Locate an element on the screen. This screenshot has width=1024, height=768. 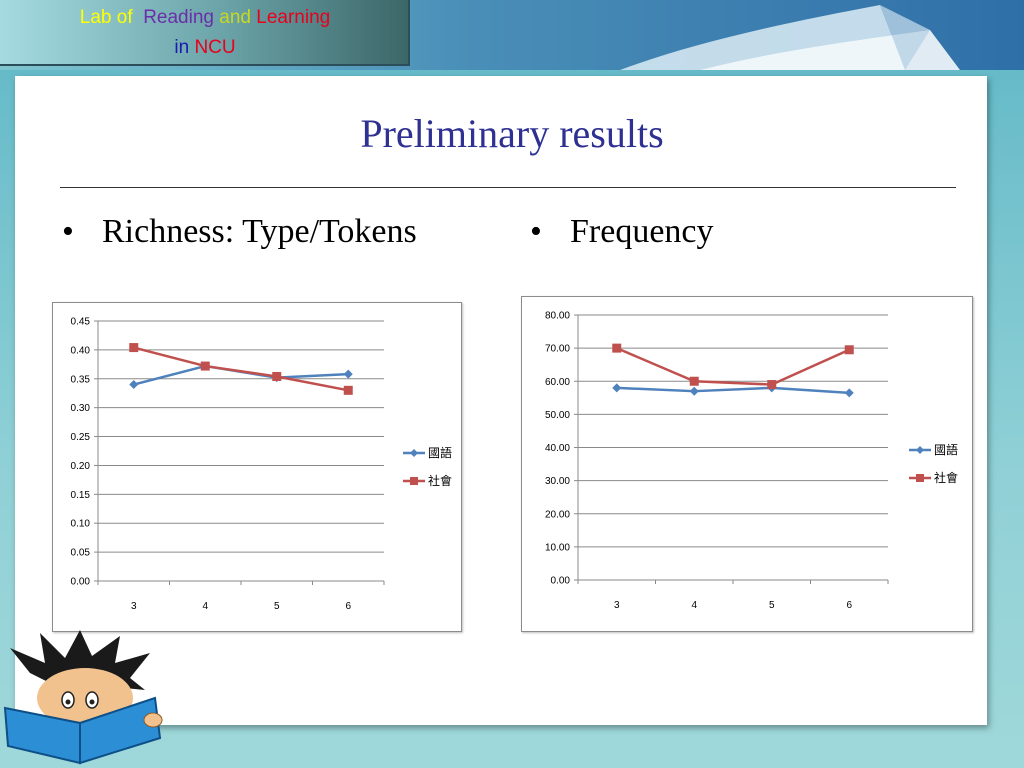
logo-line-2: in NCU is located at coordinates (205, 48).